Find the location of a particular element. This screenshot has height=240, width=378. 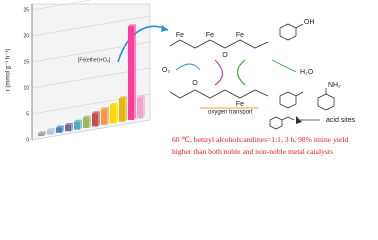

oxygen-transport: oxygen transport is located at coordinates (230, 113).